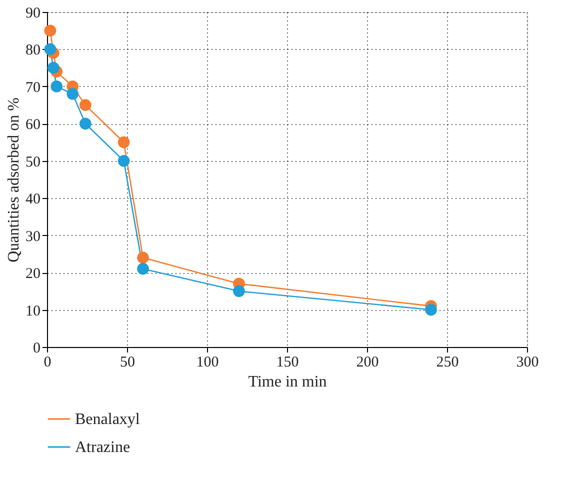  I want to click on legend-label: Atrazine, so click(102, 447).